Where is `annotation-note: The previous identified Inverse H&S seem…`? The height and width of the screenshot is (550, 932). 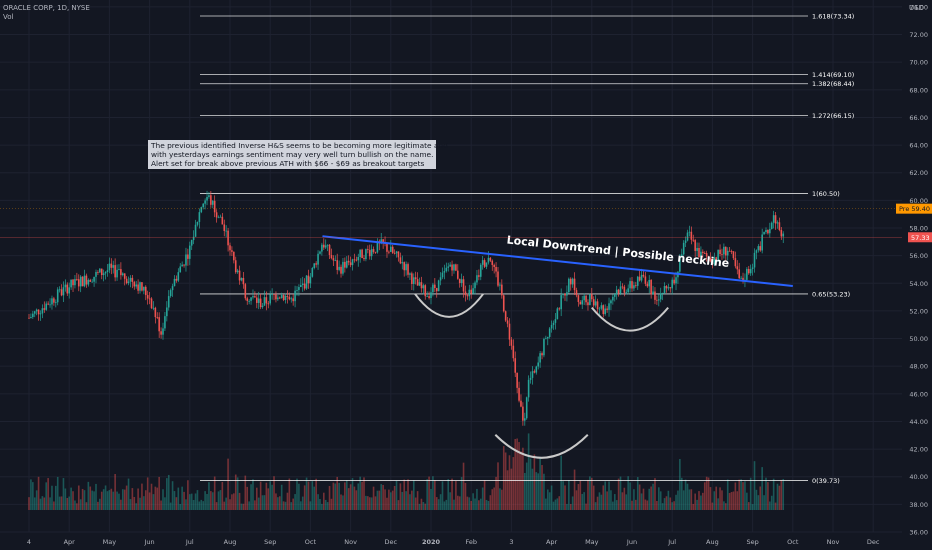 annotation-note: The previous identified Inverse H&S seem… is located at coordinates (298, 154).